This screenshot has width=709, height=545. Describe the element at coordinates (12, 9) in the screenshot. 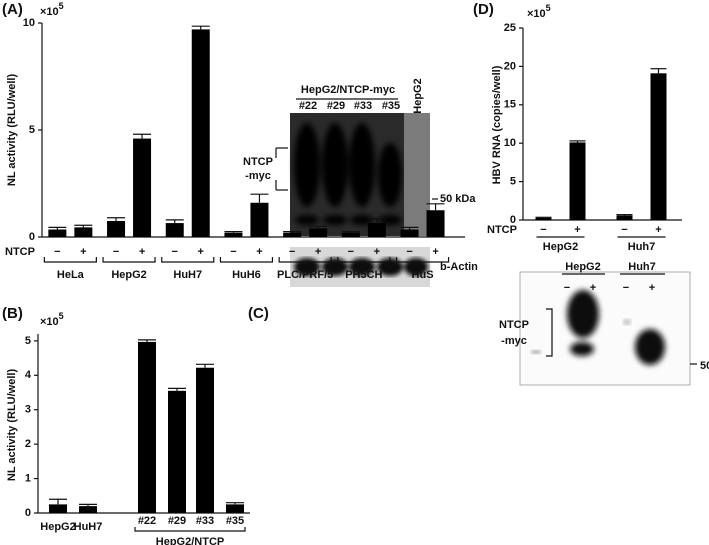

I see `panel-label: (A)` at that location.